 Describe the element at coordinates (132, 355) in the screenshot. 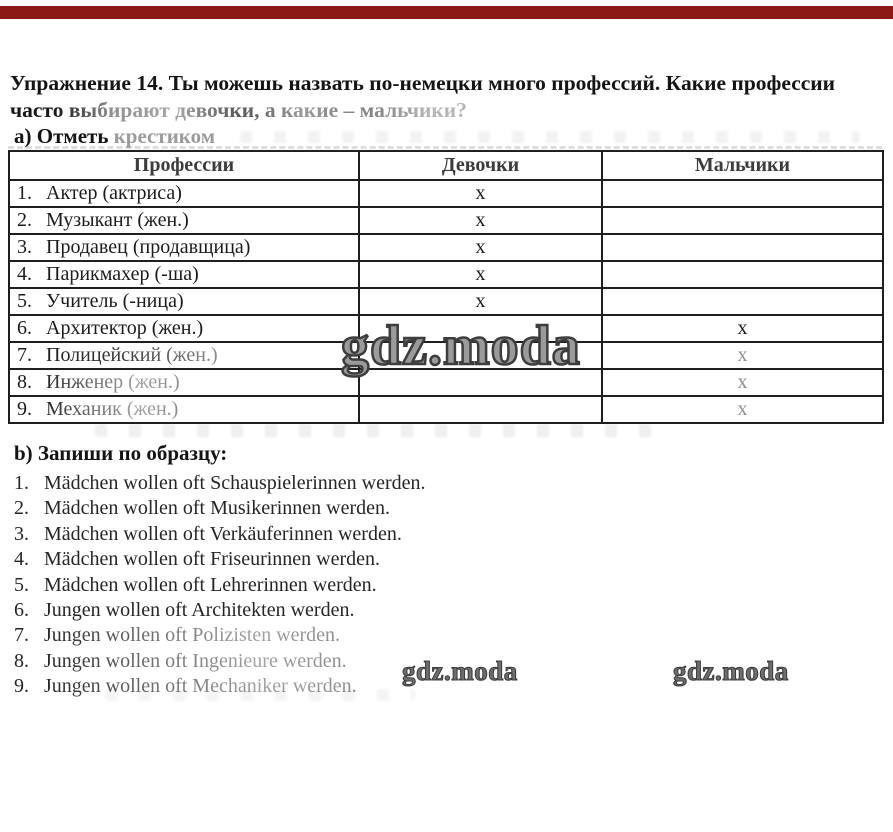

I see `profession-label: Полицейский (жен.)` at that location.